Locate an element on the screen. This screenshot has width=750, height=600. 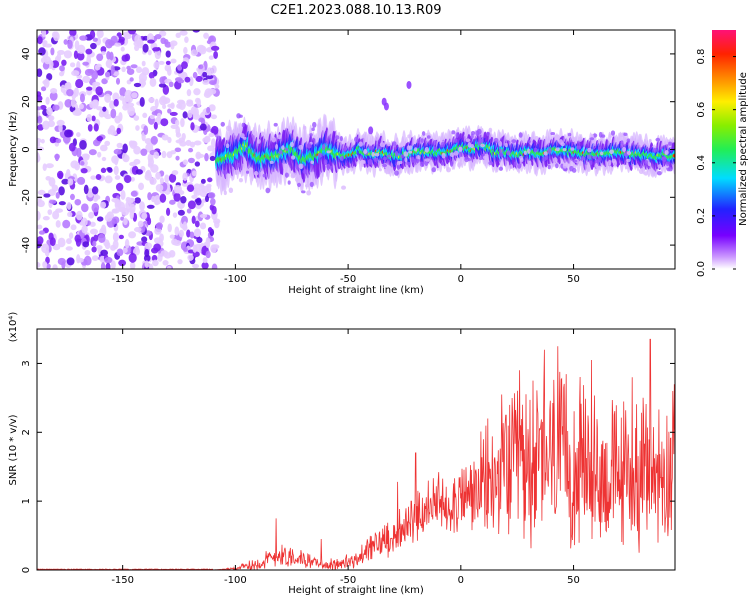
snr-xtick-label: 50 is located at coordinates (573, 580).